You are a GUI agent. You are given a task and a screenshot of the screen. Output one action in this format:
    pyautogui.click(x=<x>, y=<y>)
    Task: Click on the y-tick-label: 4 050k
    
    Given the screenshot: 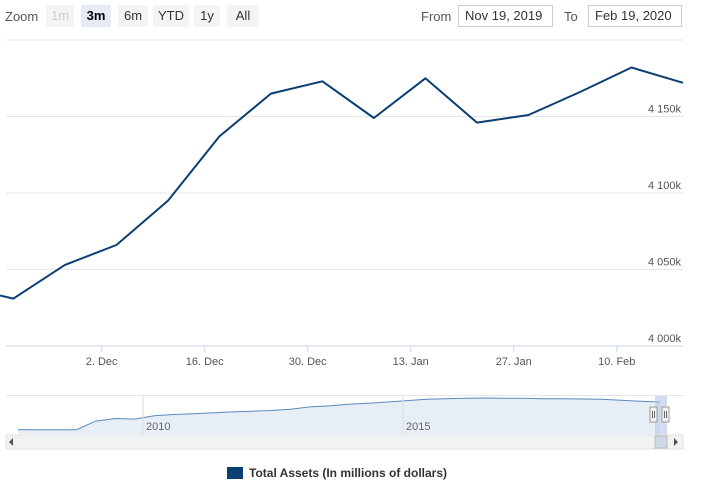 What is the action you would take?
    pyautogui.click(x=665, y=263)
    